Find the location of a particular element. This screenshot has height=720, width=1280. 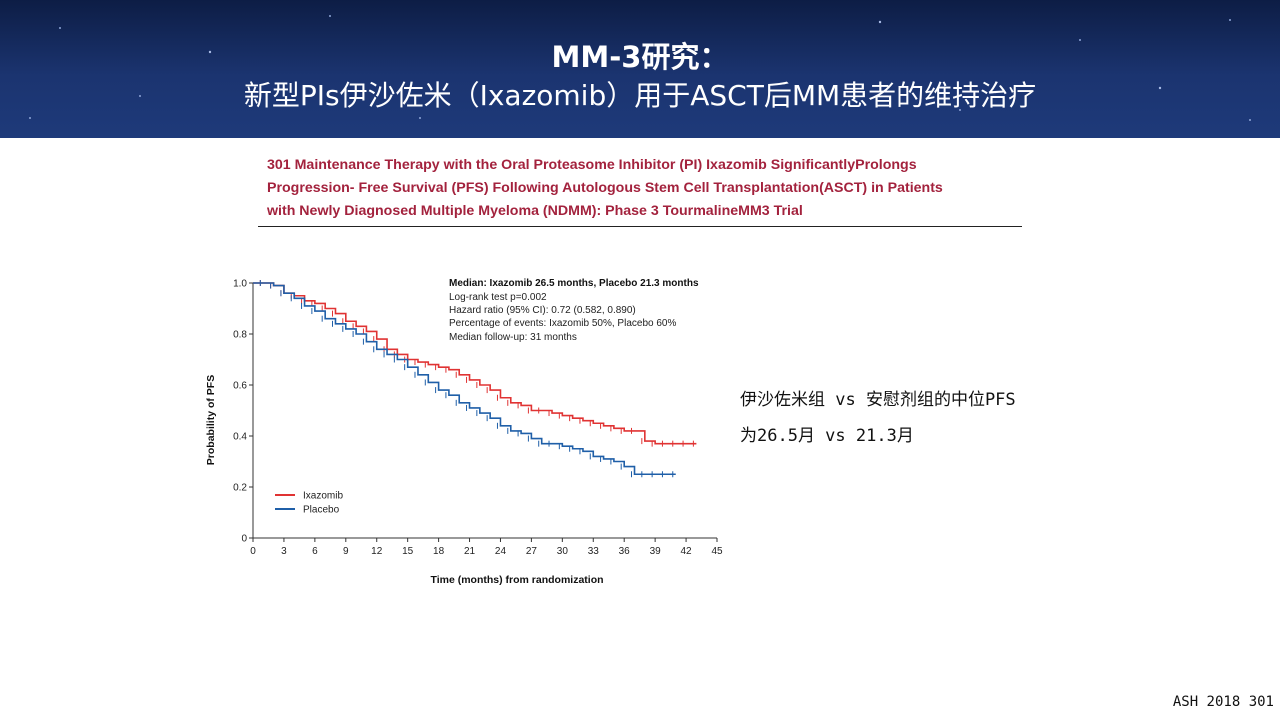

y-tick-label: 0.4 is located at coordinates (240, 437).